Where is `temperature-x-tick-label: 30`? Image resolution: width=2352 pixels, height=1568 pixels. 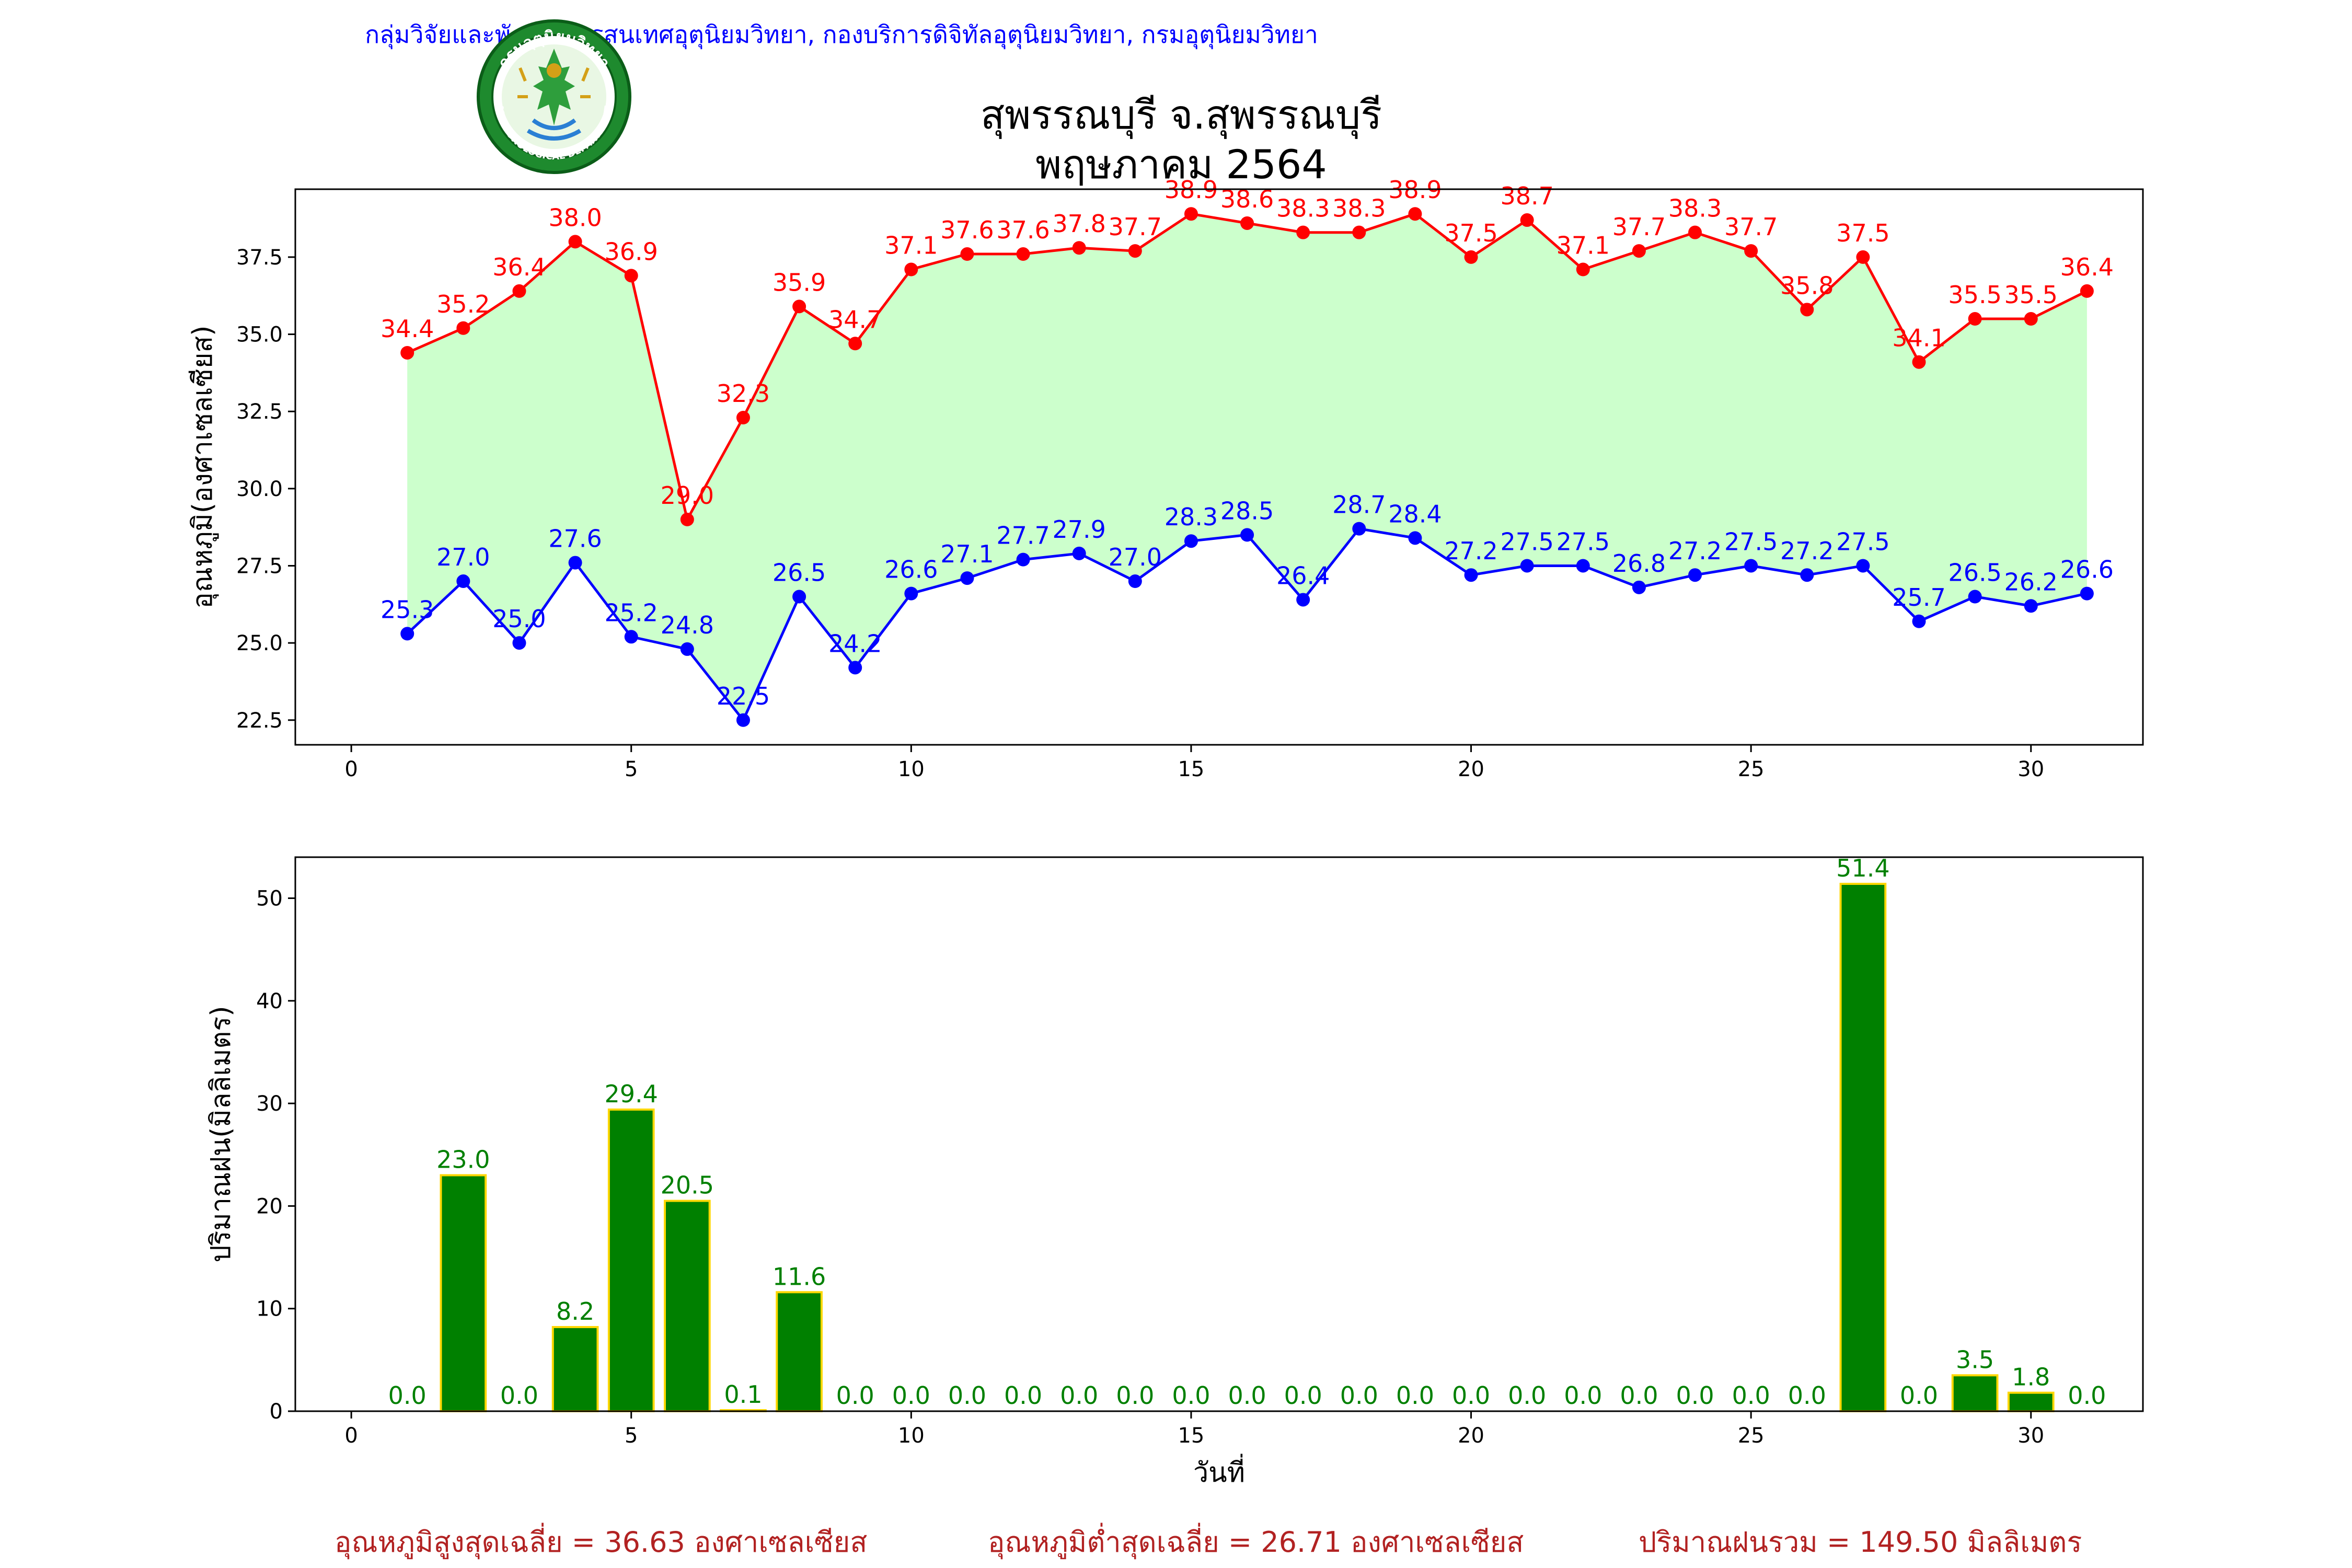 temperature-x-tick-label: 30 is located at coordinates (2030, 769).